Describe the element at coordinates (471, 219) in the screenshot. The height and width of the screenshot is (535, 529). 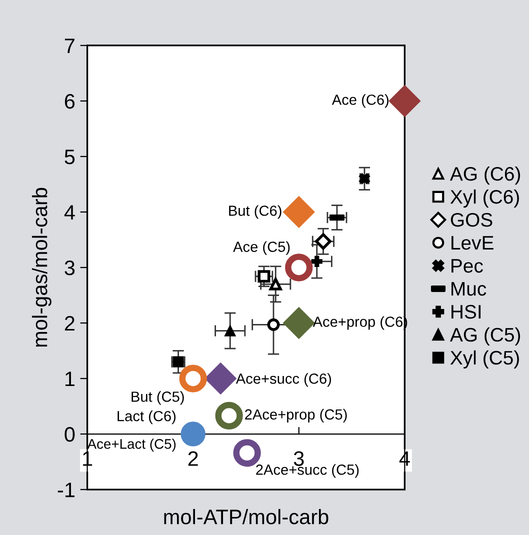
I see `legend-label: GOS` at that location.